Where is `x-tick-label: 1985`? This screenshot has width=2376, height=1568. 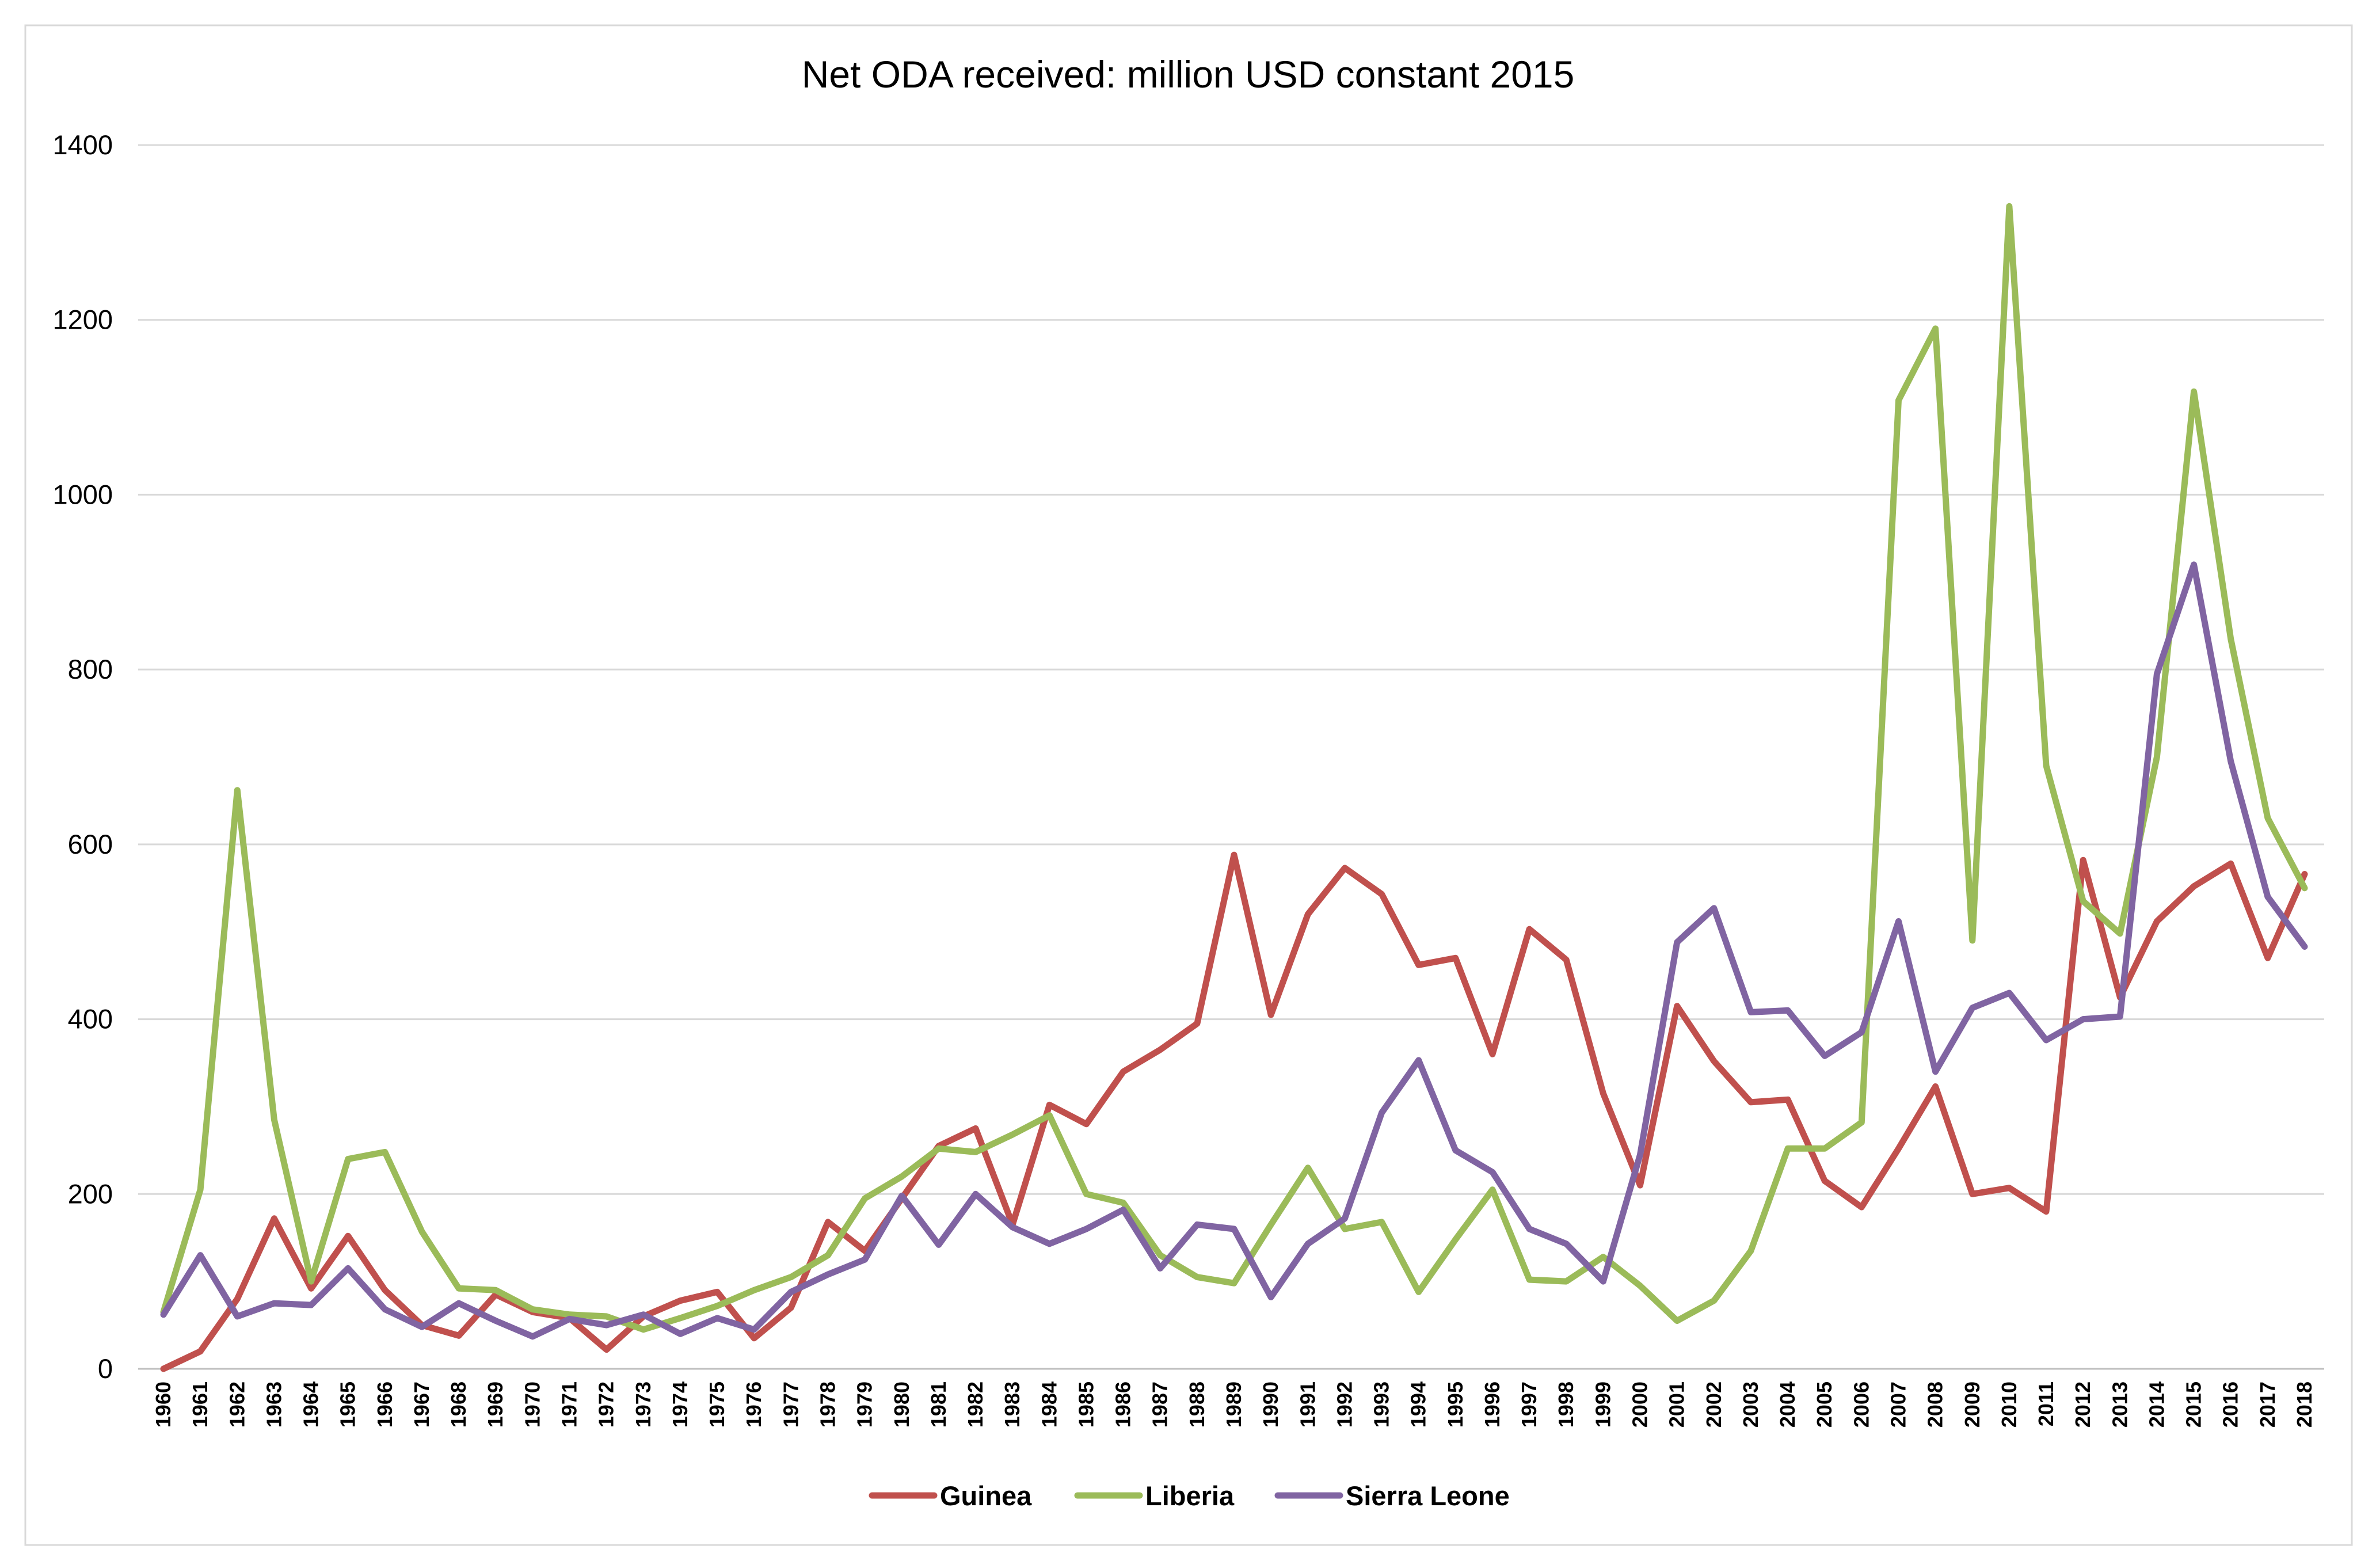
x-tick-label: 1985 is located at coordinates (1086, 1404).